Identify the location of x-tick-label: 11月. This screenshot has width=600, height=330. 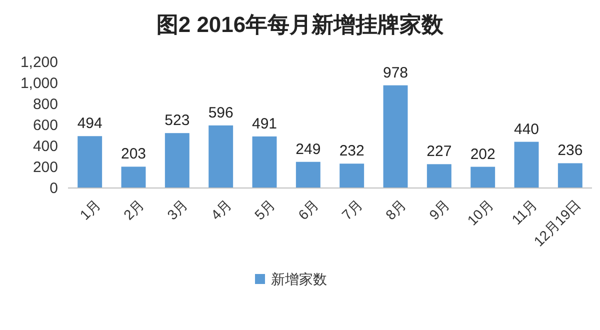
(524, 212).